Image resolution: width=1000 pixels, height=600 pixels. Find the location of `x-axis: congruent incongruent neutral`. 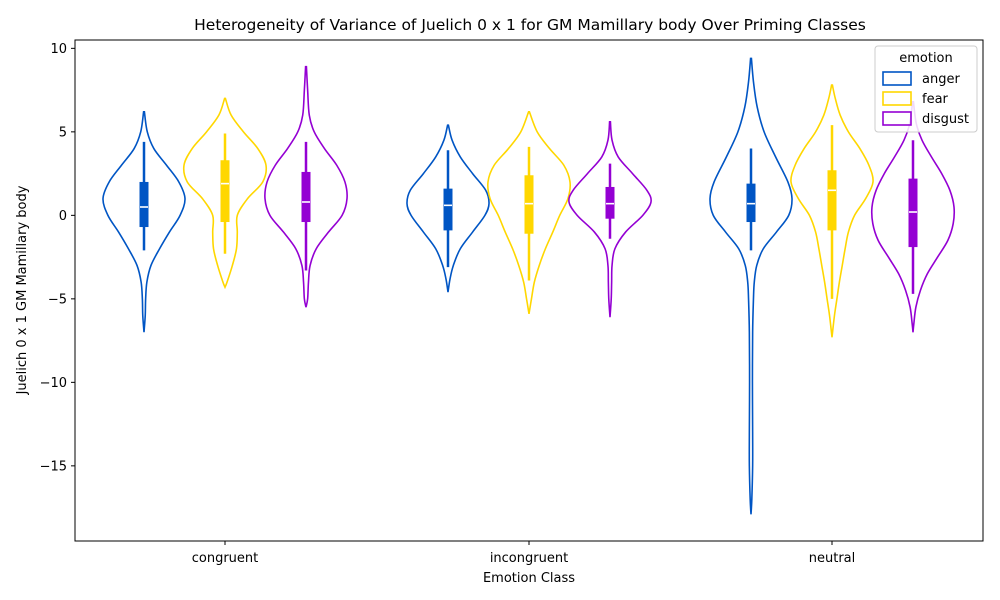

x-axis: congruent incongruent neutral is located at coordinates (524, 553).